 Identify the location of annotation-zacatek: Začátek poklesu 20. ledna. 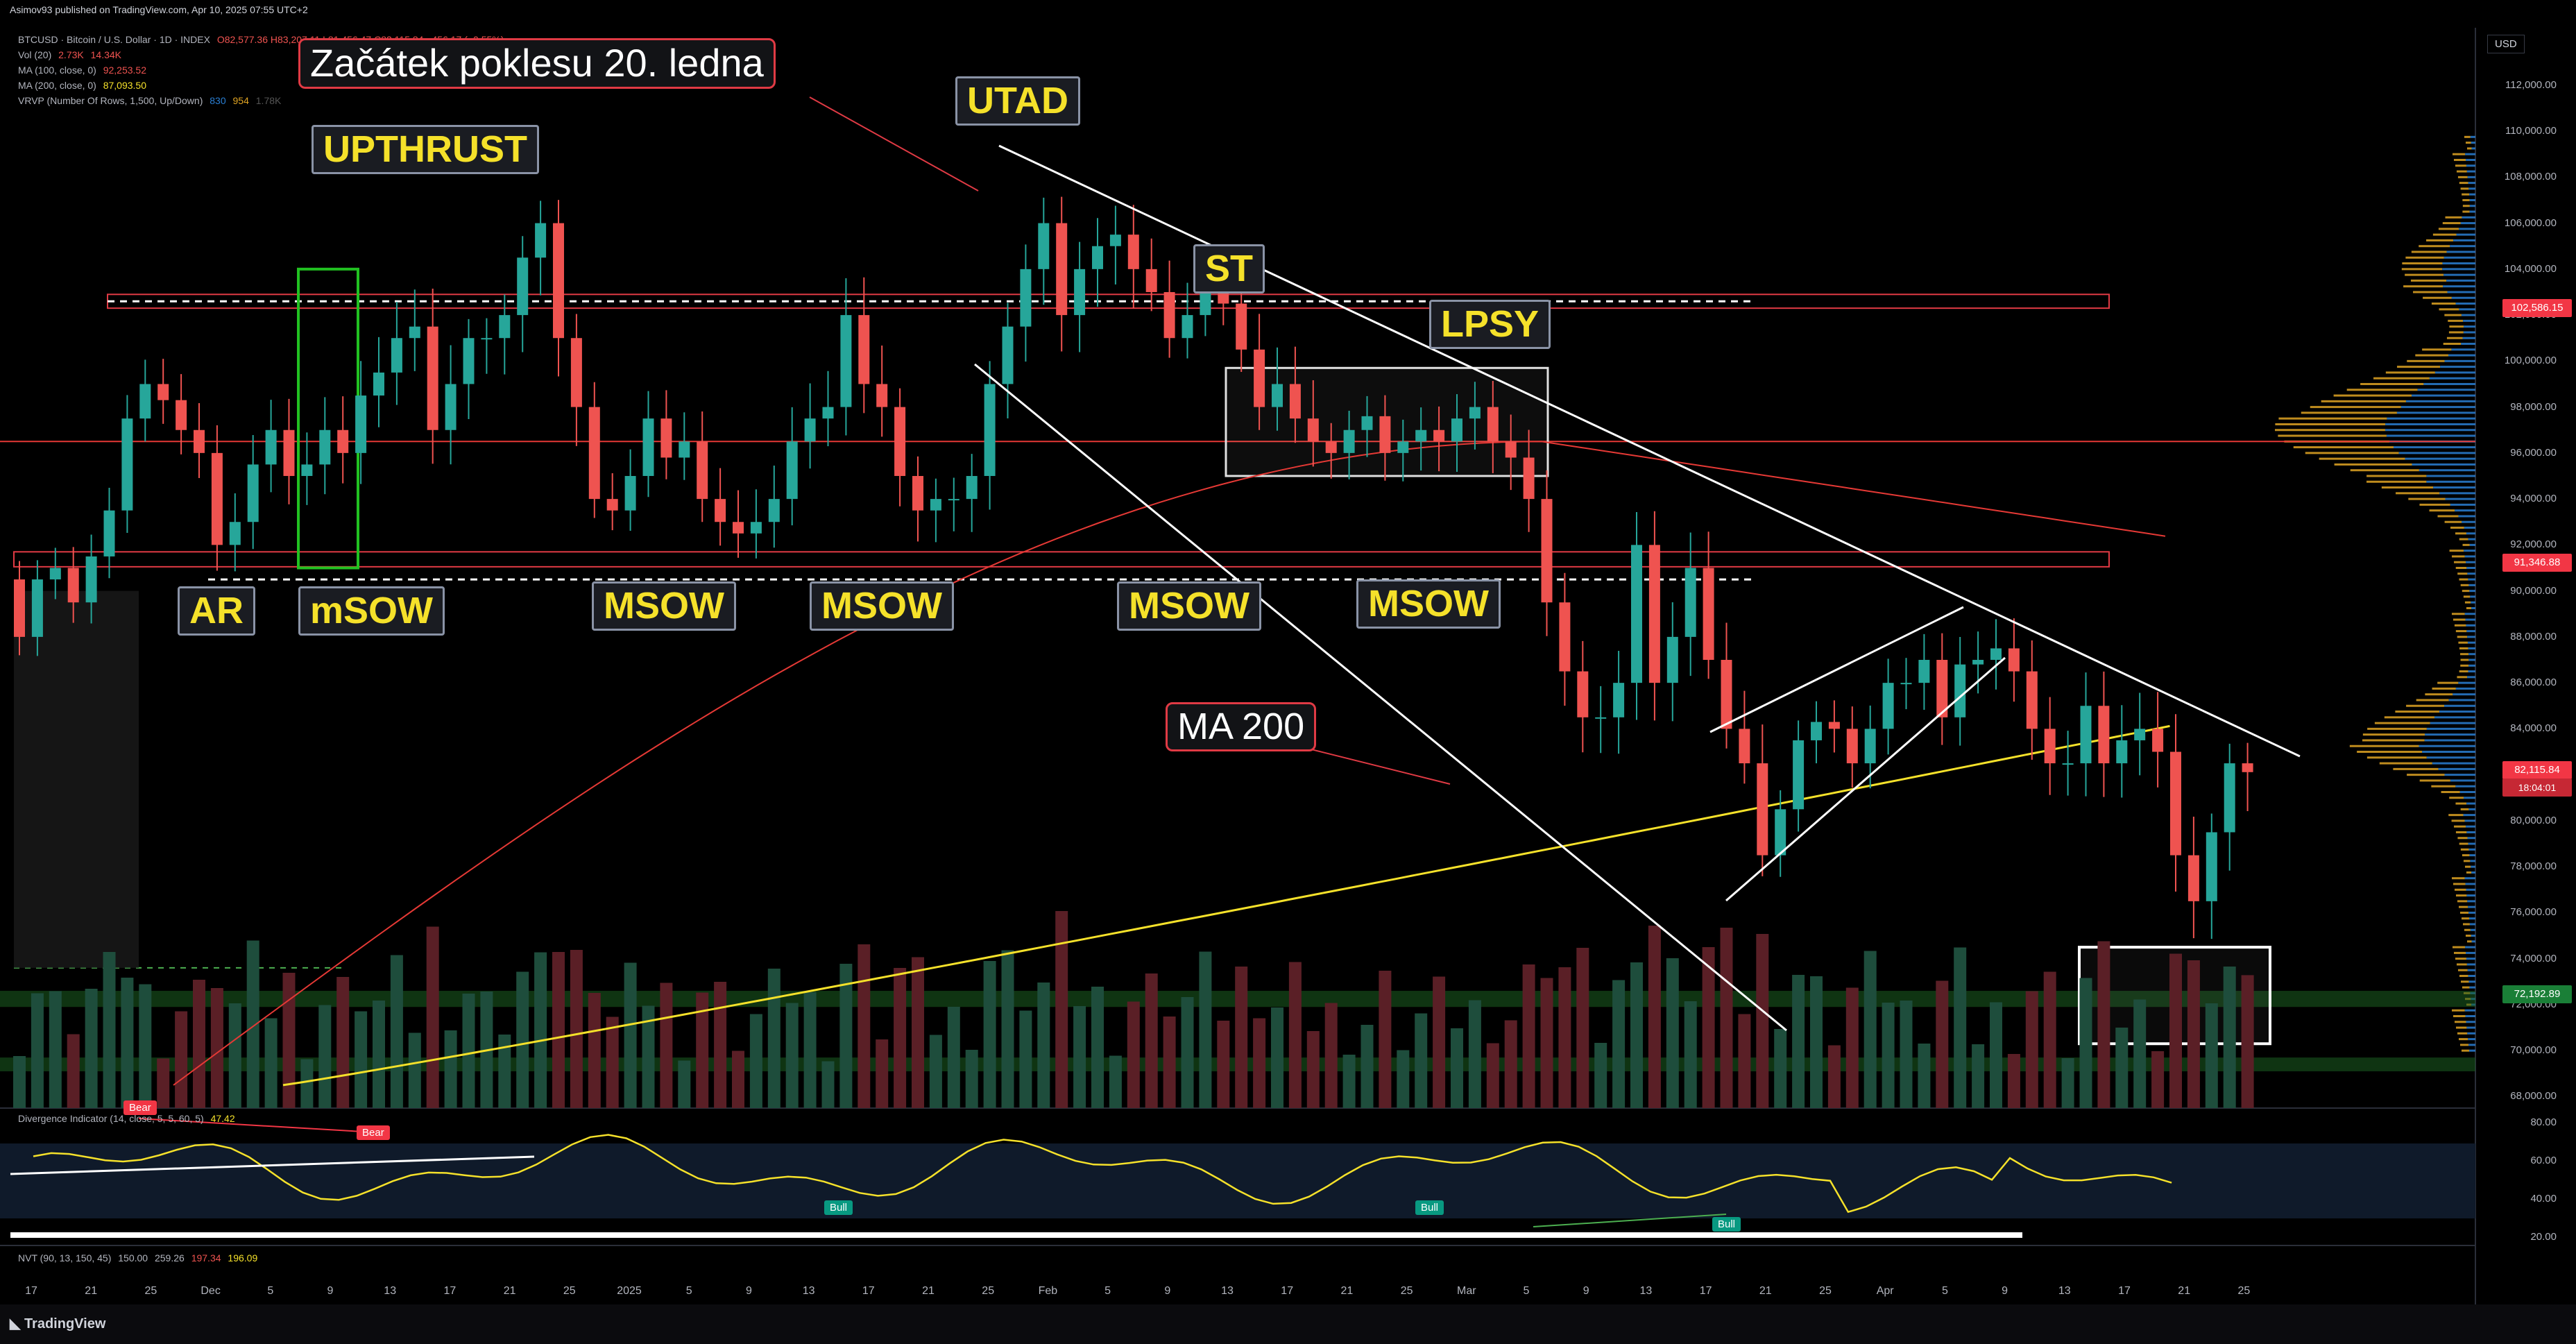
(537, 63).